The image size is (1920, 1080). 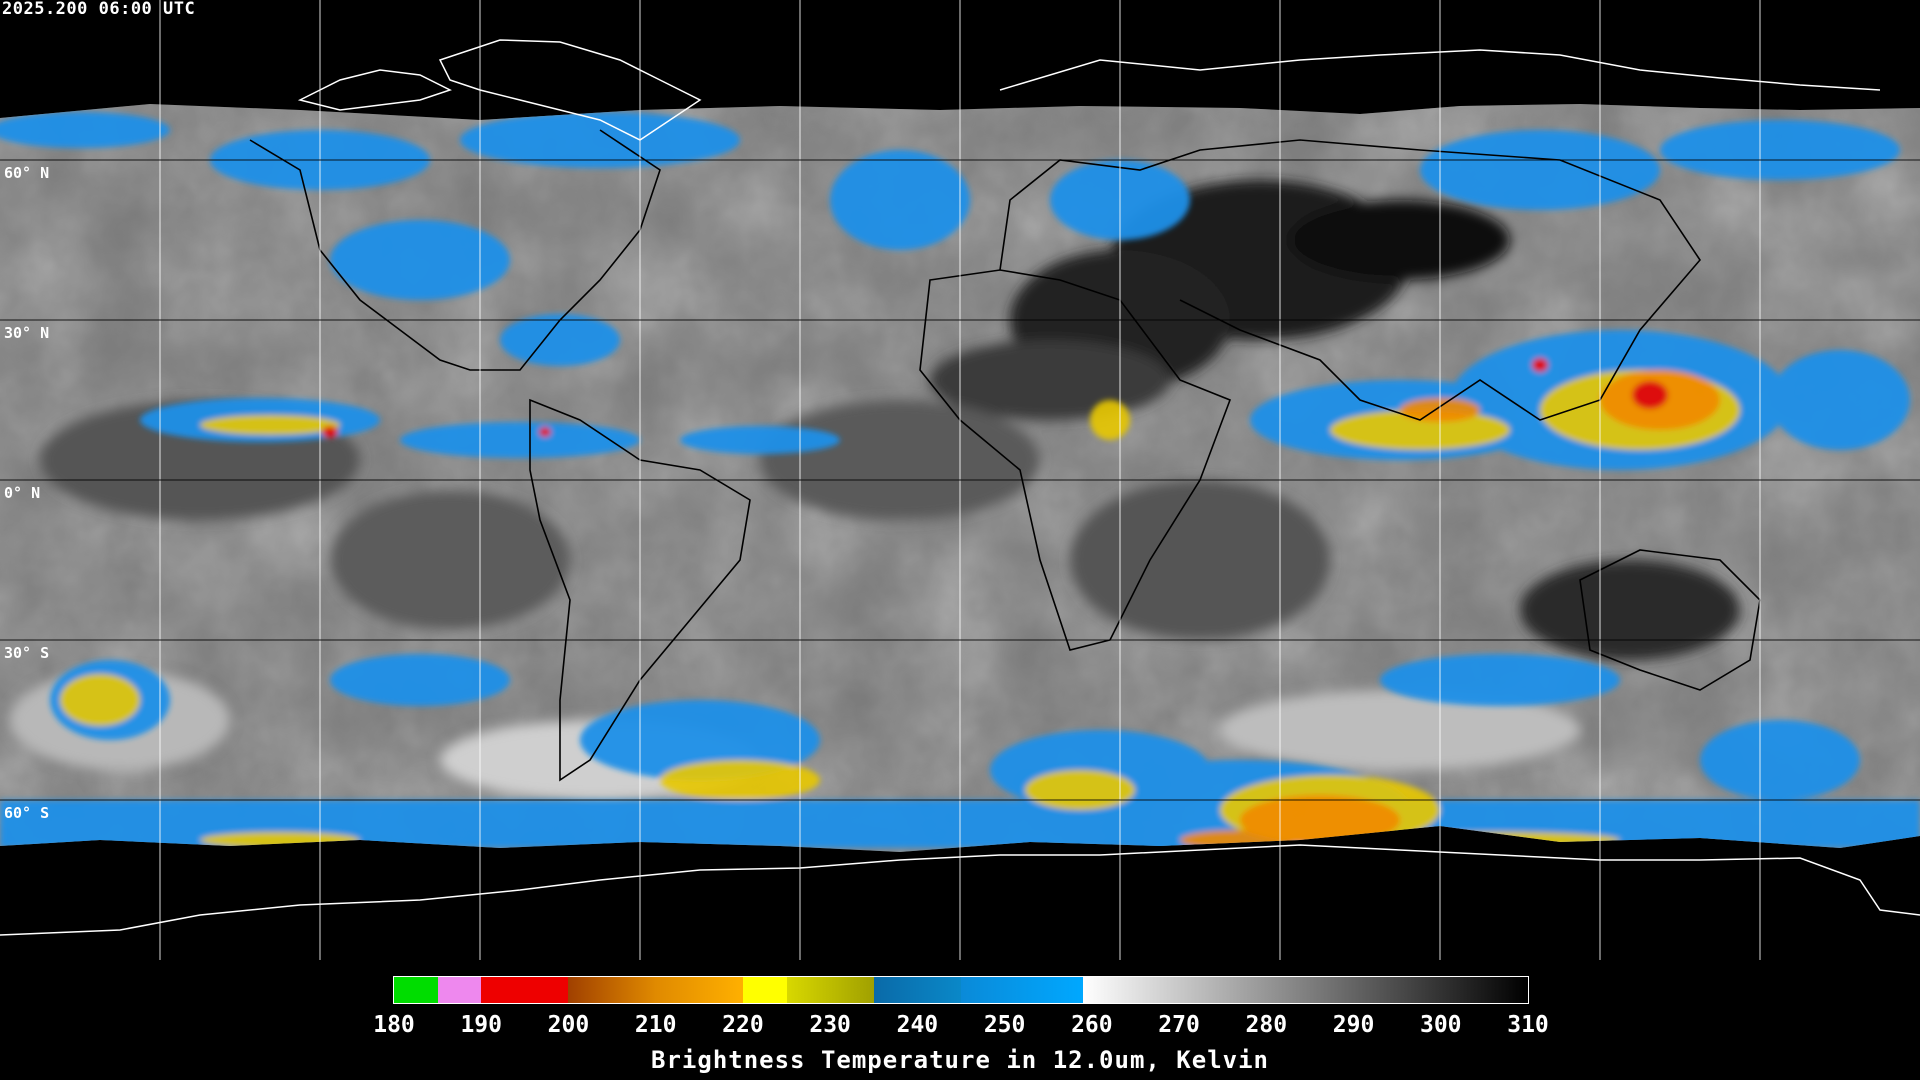 I want to click on colorbar-tick-label: 270, so click(x=1179, y=1025).